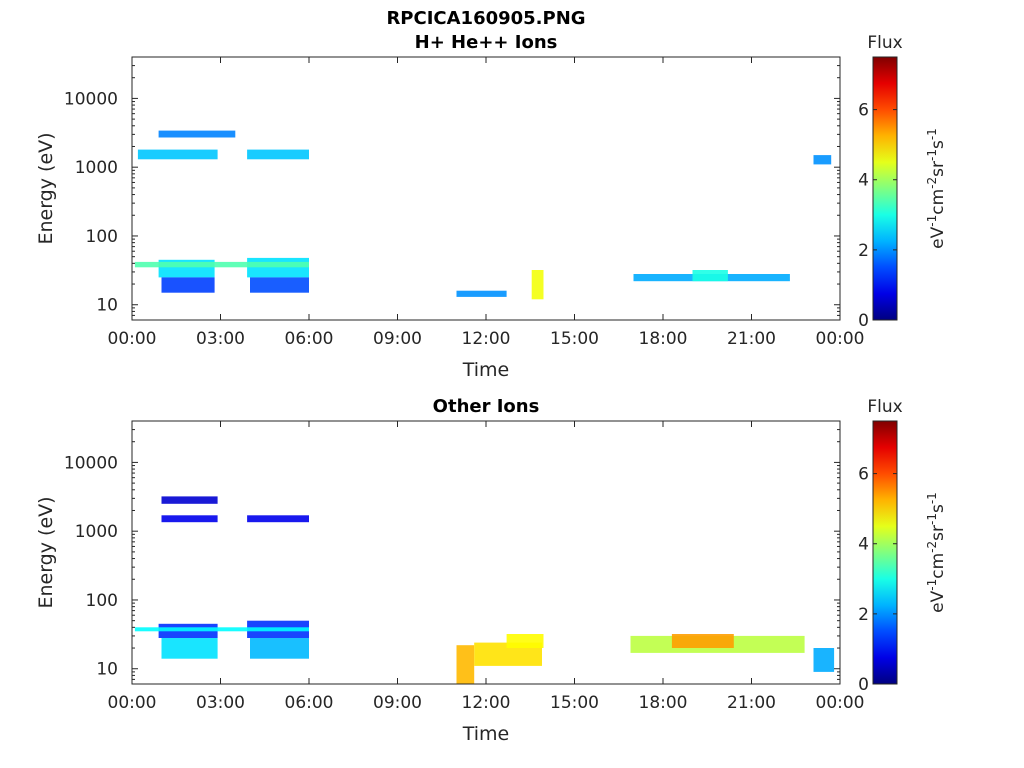  I want to click on chart-title: Other Ions, so click(486, 406).